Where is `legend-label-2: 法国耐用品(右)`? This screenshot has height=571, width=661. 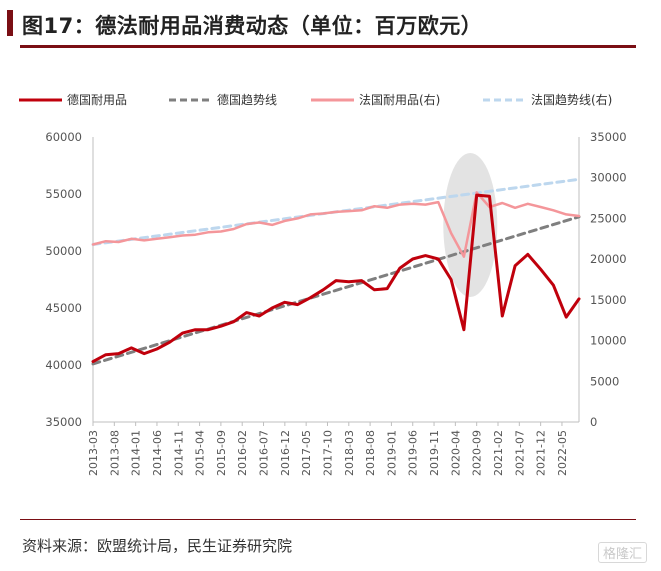 legend-label-2: 法国耐用品(右) is located at coordinates (399, 99).